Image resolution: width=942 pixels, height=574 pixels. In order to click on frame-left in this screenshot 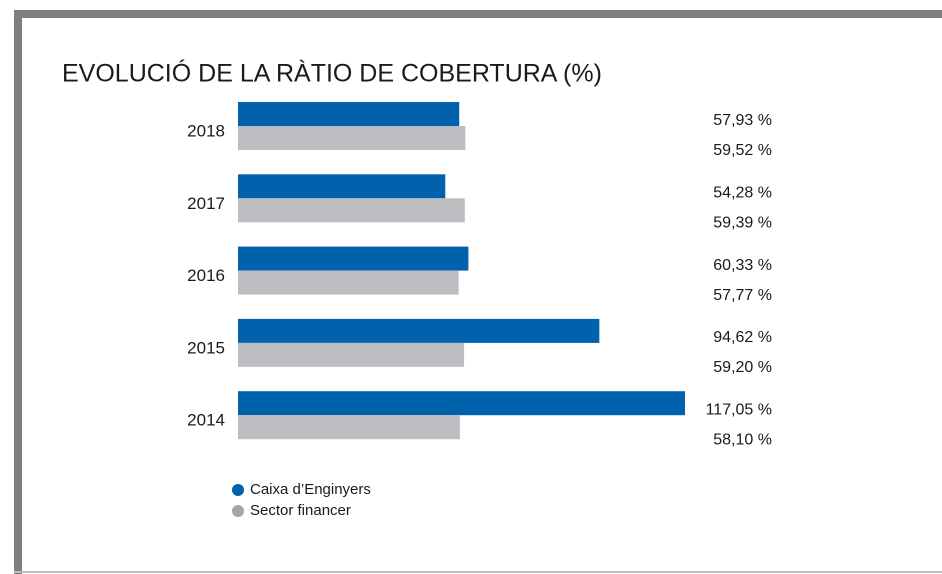, I will do `click(18, 292)`.